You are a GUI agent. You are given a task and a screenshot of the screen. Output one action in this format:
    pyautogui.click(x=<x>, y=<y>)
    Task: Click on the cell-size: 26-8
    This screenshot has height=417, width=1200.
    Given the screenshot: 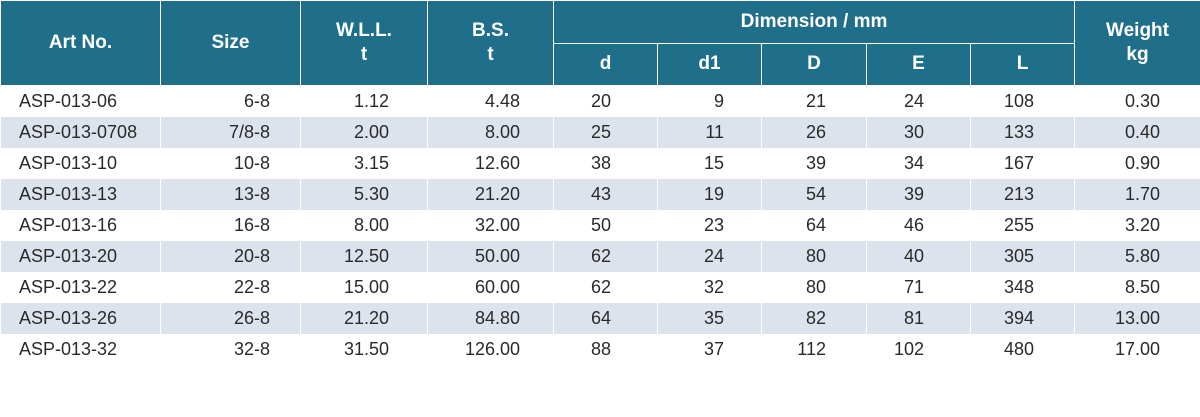 What is the action you would take?
    pyautogui.click(x=230, y=318)
    